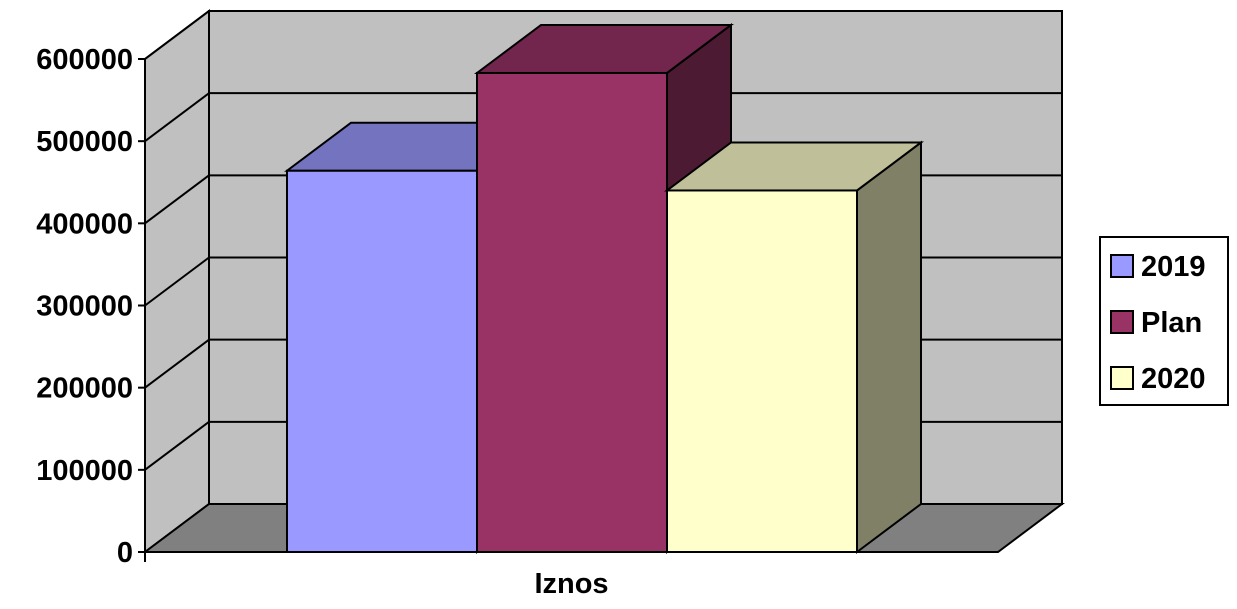  Describe the element at coordinates (84, 60) in the screenshot. I see `y-tick-label: 600000` at that location.